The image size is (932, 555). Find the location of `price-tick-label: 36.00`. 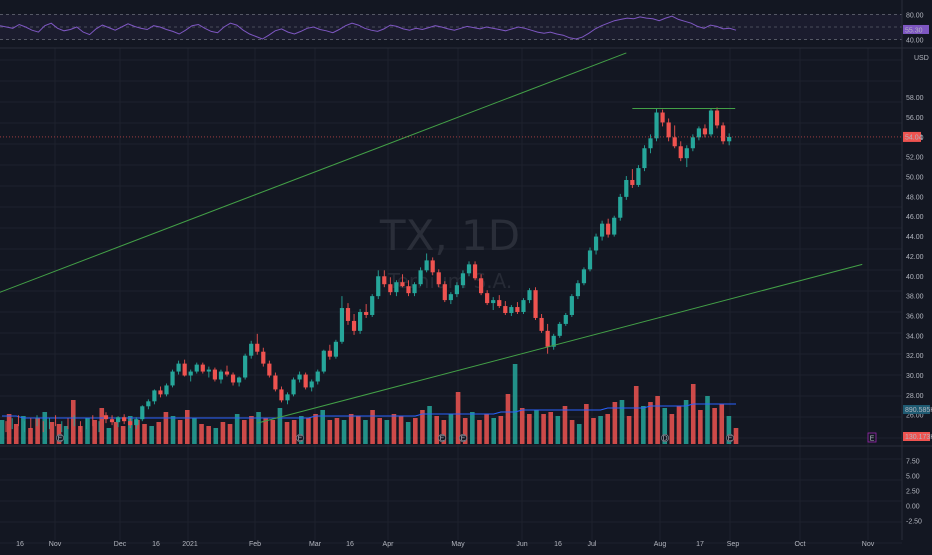

price-tick-label: 36.00 is located at coordinates (915, 316).